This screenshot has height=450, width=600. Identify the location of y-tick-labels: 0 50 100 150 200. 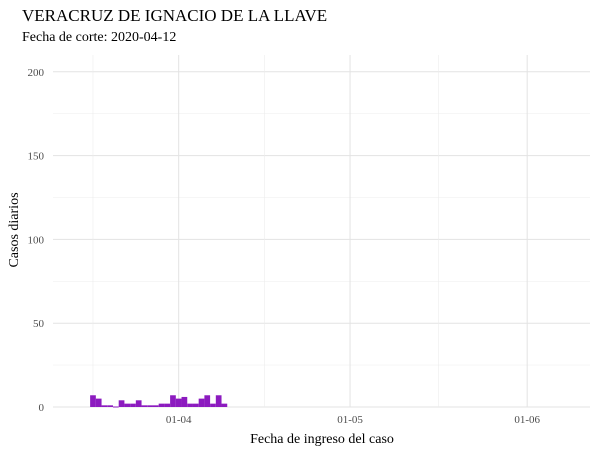
(36, 240).